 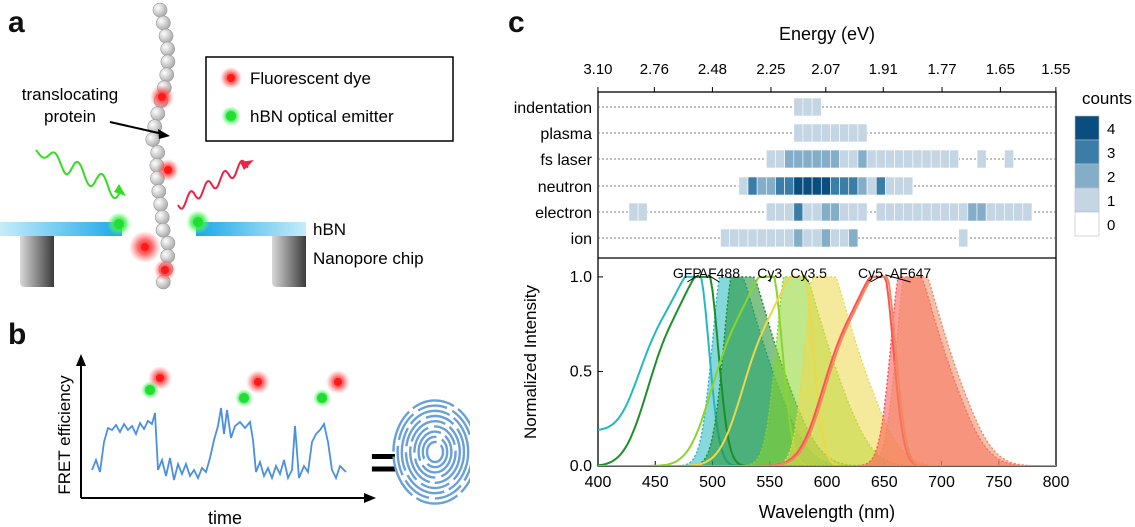 What do you see at coordinates (245, 386) in the screenshot?
I see `dye-emitter-pairs` at bounding box center [245, 386].